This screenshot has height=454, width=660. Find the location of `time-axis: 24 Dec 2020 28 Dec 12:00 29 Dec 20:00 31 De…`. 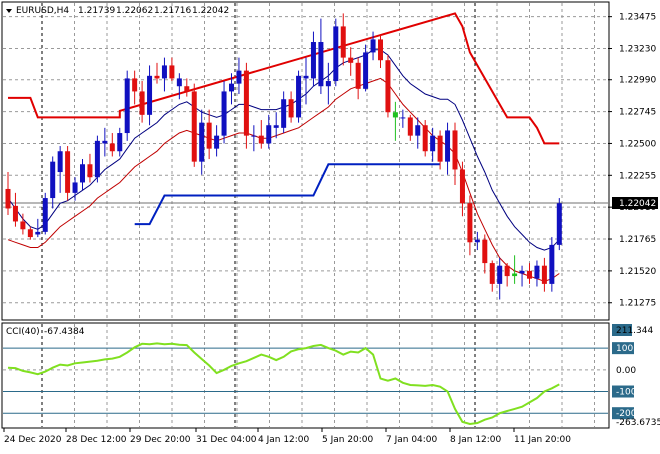

time-axis: 24 Dec 2020 28 Dec 12:00 29 Dec 20:00 31 De… is located at coordinates (287, 436).